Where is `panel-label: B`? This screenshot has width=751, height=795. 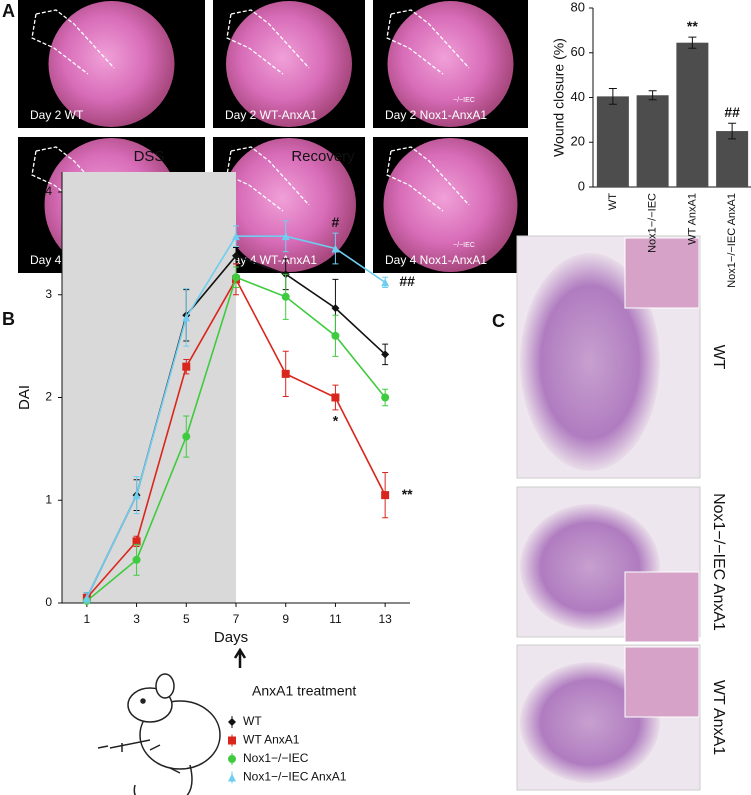
panel-label: B is located at coordinates (8, 319).